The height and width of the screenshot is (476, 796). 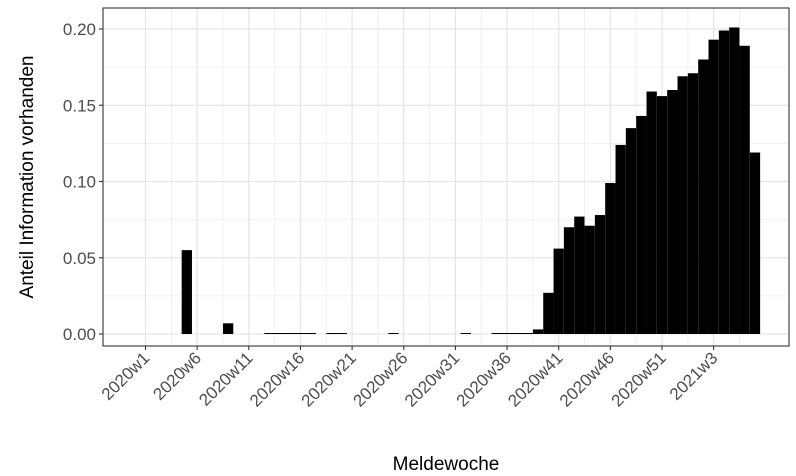 I want to click on x-tick-label: 2020w21, so click(x=329, y=379).